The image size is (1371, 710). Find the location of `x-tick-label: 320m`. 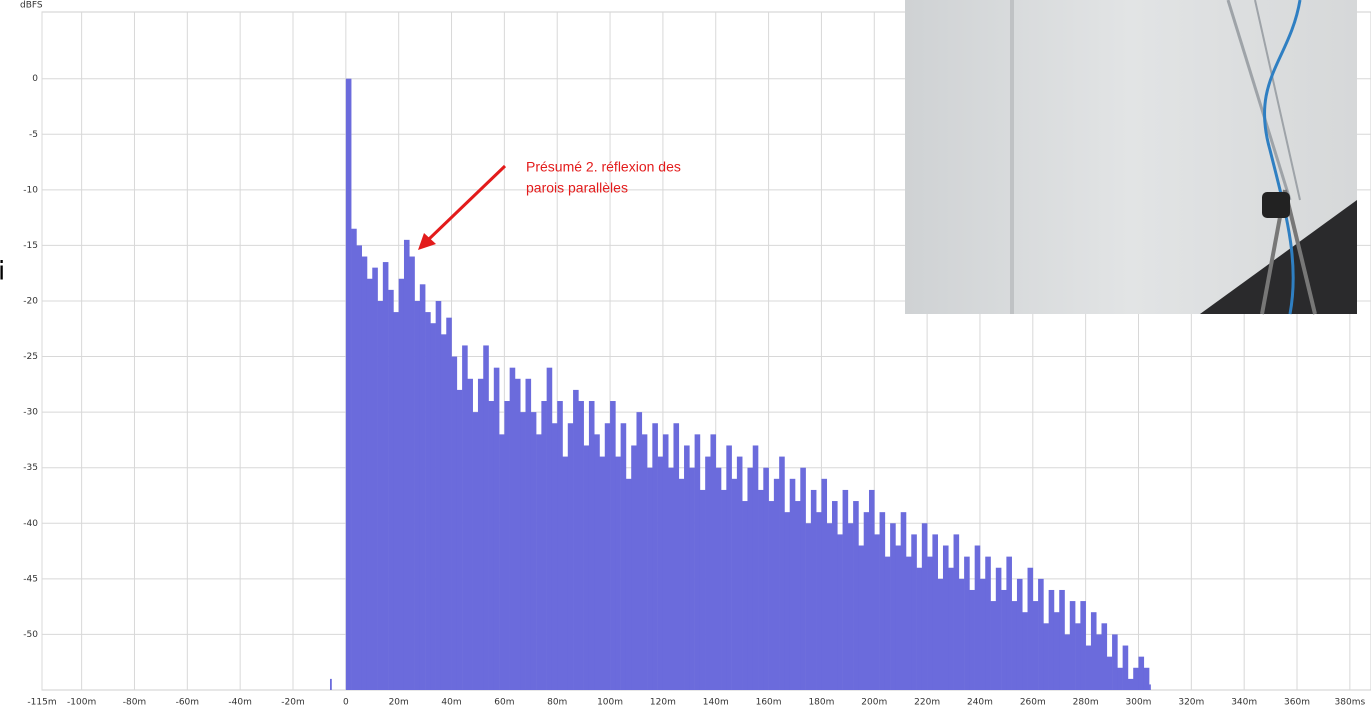

x-tick-label: 320m is located at coordinates (1191, 703).